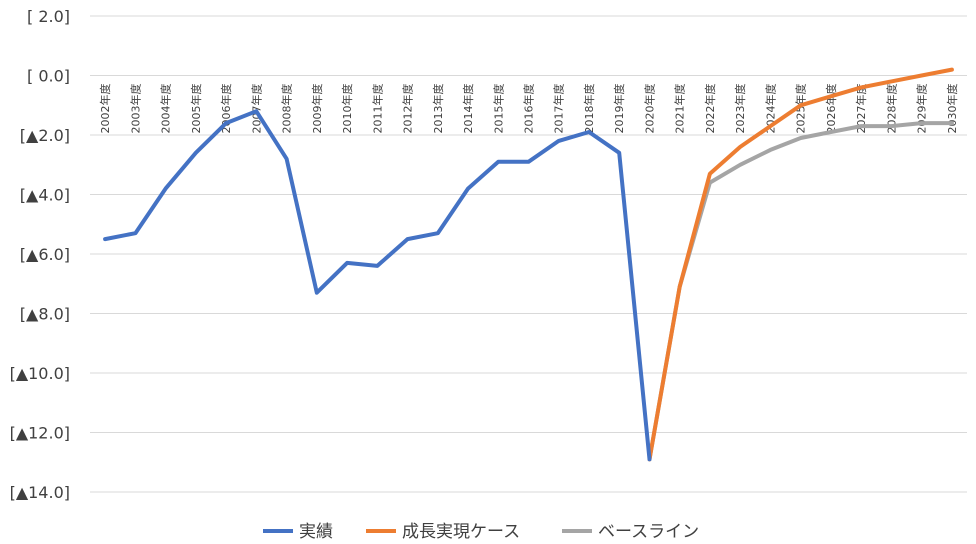  Describe the element at coordinates (45, 195) in the screenshot. I see `y-tick-label: [▲4.0]` at that location.